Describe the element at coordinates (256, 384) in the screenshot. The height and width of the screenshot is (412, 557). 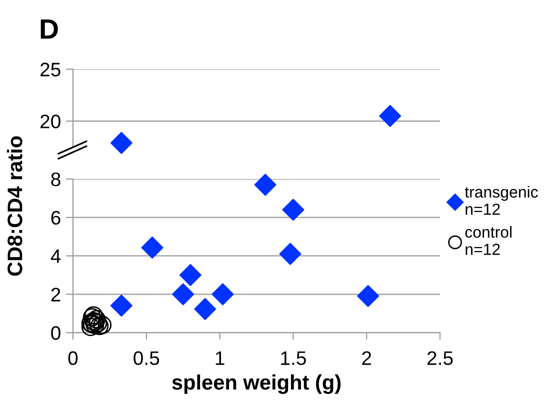
I see `x-axis-title: spleen weight (g)` at that location.